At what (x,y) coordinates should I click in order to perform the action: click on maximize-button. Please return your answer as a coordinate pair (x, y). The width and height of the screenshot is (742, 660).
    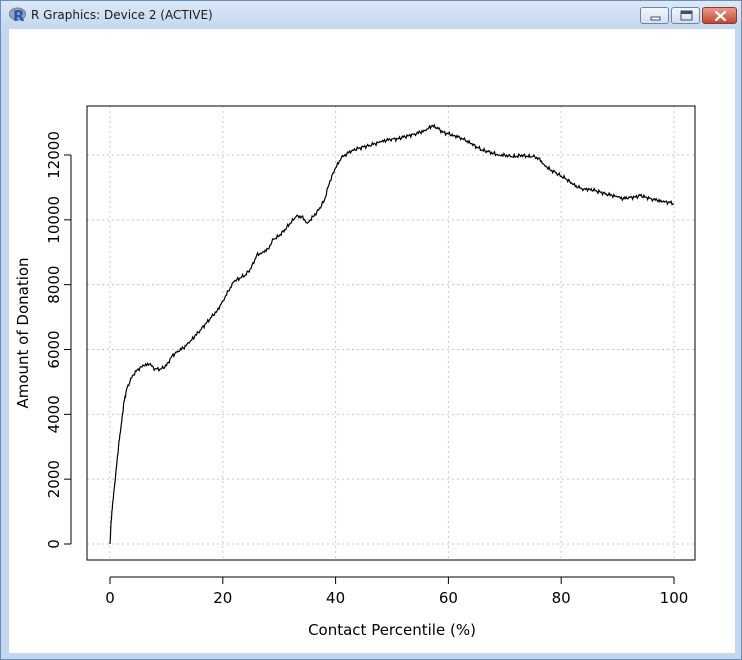
    Looking at the image, I should click on (685, 15).